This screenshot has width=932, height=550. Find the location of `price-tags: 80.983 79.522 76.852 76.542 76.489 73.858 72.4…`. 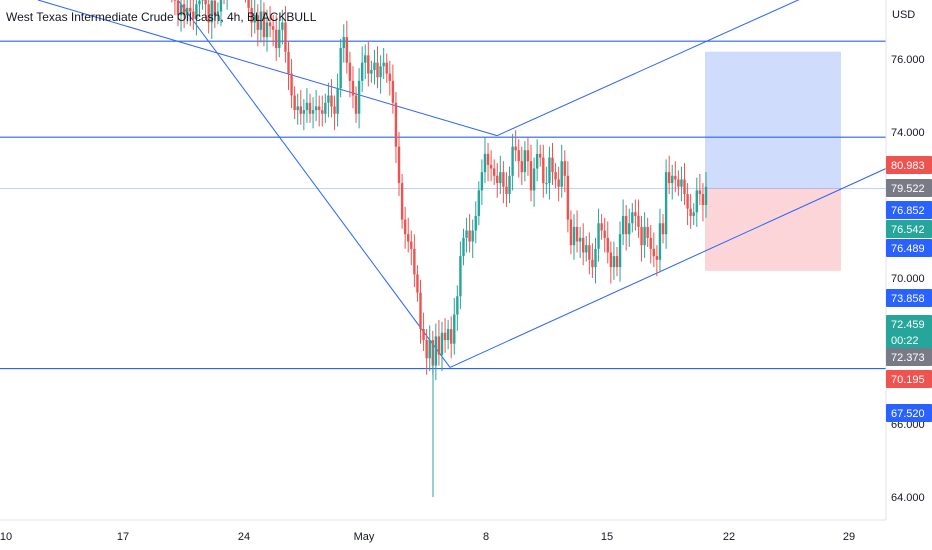

price-tags: 80.983 79.522 76.852 76.542 76.489 73.858 72.4… is located at coordinates (909, 289).